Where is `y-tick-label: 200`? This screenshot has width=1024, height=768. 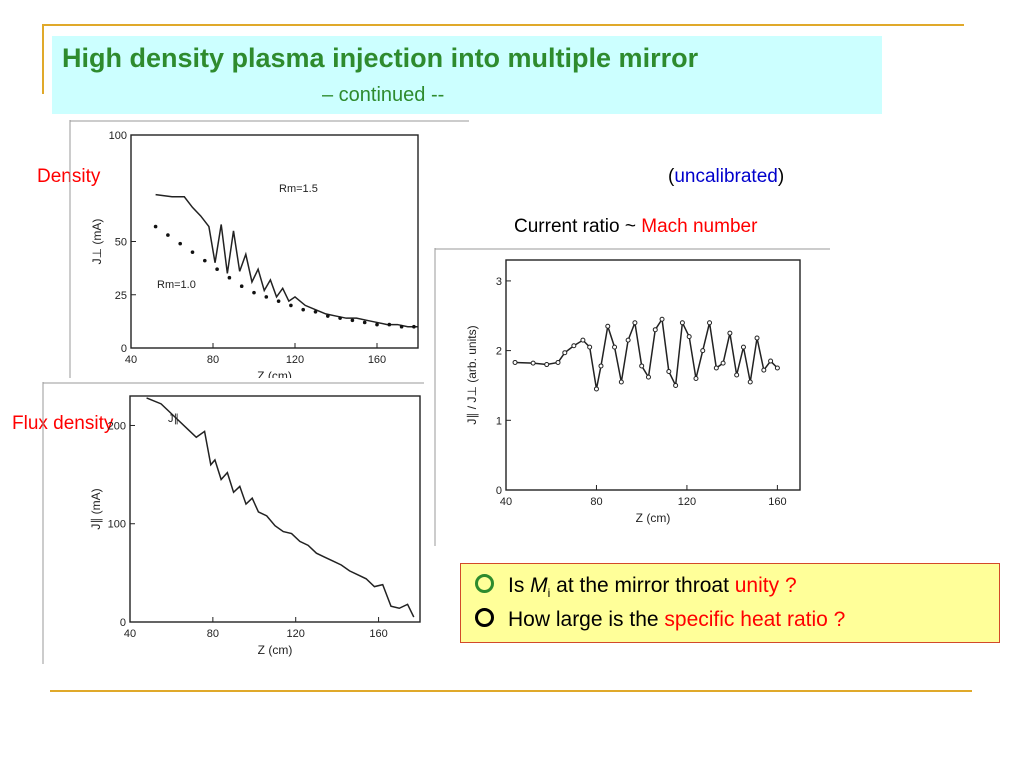
y-tick-label: 200 is located at coordinates (117, 426).